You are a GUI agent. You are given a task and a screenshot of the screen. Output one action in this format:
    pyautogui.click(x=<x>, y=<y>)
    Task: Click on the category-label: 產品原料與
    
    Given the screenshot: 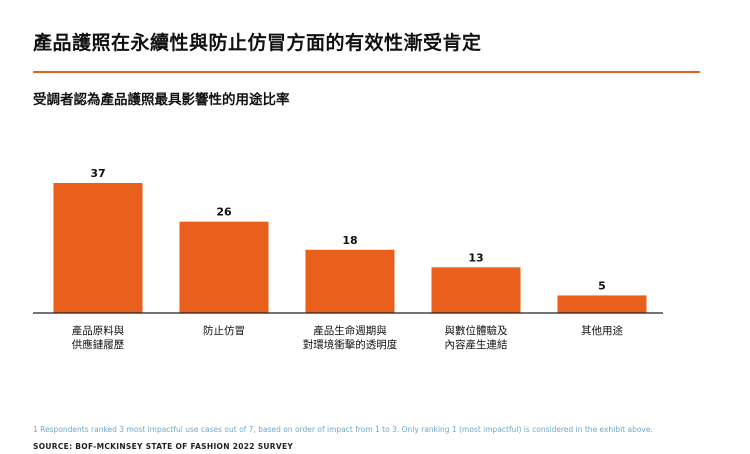 What is the action you would take?
    pyautogui.click(x=98, y=330)
    